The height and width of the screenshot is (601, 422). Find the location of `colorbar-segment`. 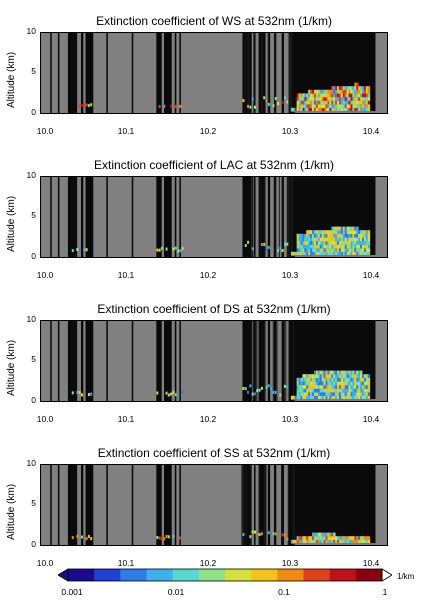

colorbar-segment is located at coordinates (212, 575).